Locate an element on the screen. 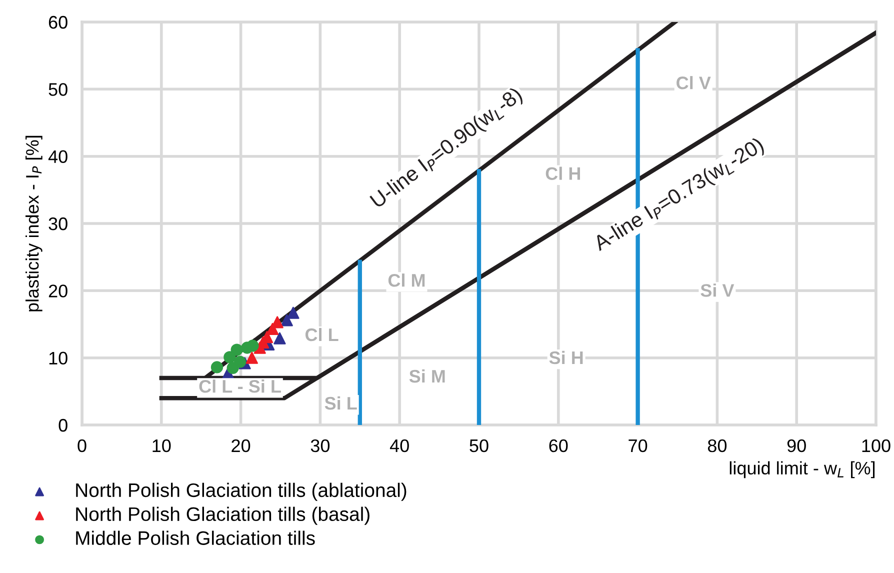 This screenshot has height=573, width=894. annotation: A-line I$_{P}$=0.73(w$_{L}$-20) is located at coordinates (679, 195).